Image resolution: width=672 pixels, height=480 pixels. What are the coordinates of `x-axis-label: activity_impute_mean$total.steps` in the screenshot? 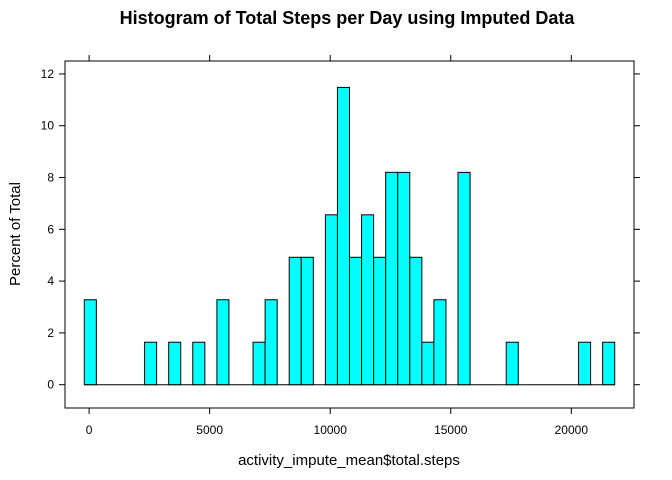 It's located at (349, 460).